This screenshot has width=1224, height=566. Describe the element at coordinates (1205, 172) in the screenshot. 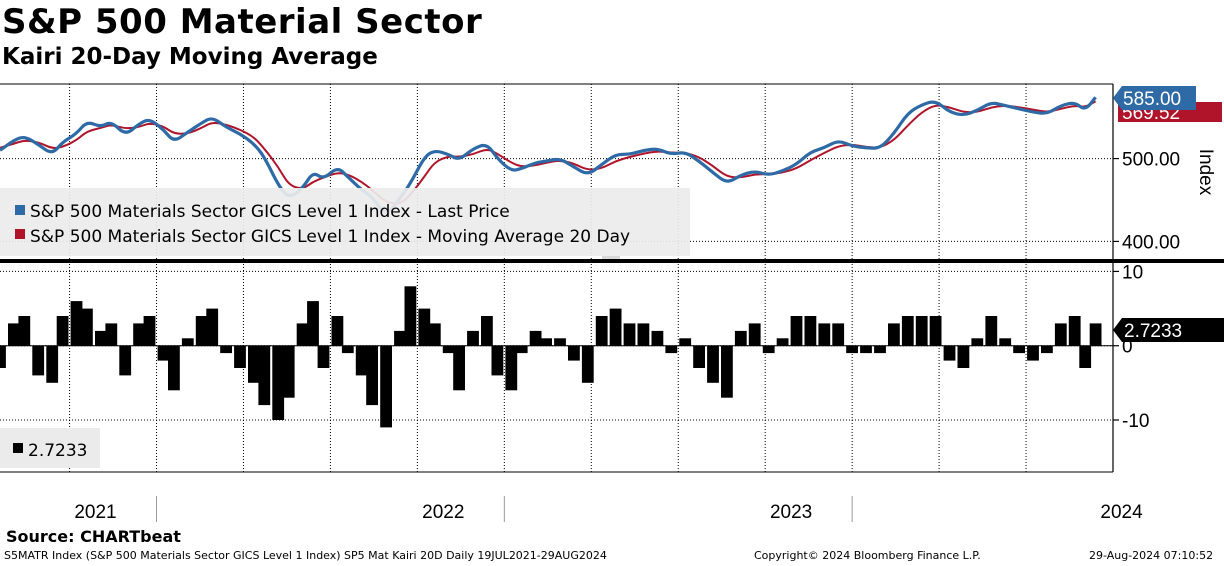

I see `y-axis-title: Index` at that location.